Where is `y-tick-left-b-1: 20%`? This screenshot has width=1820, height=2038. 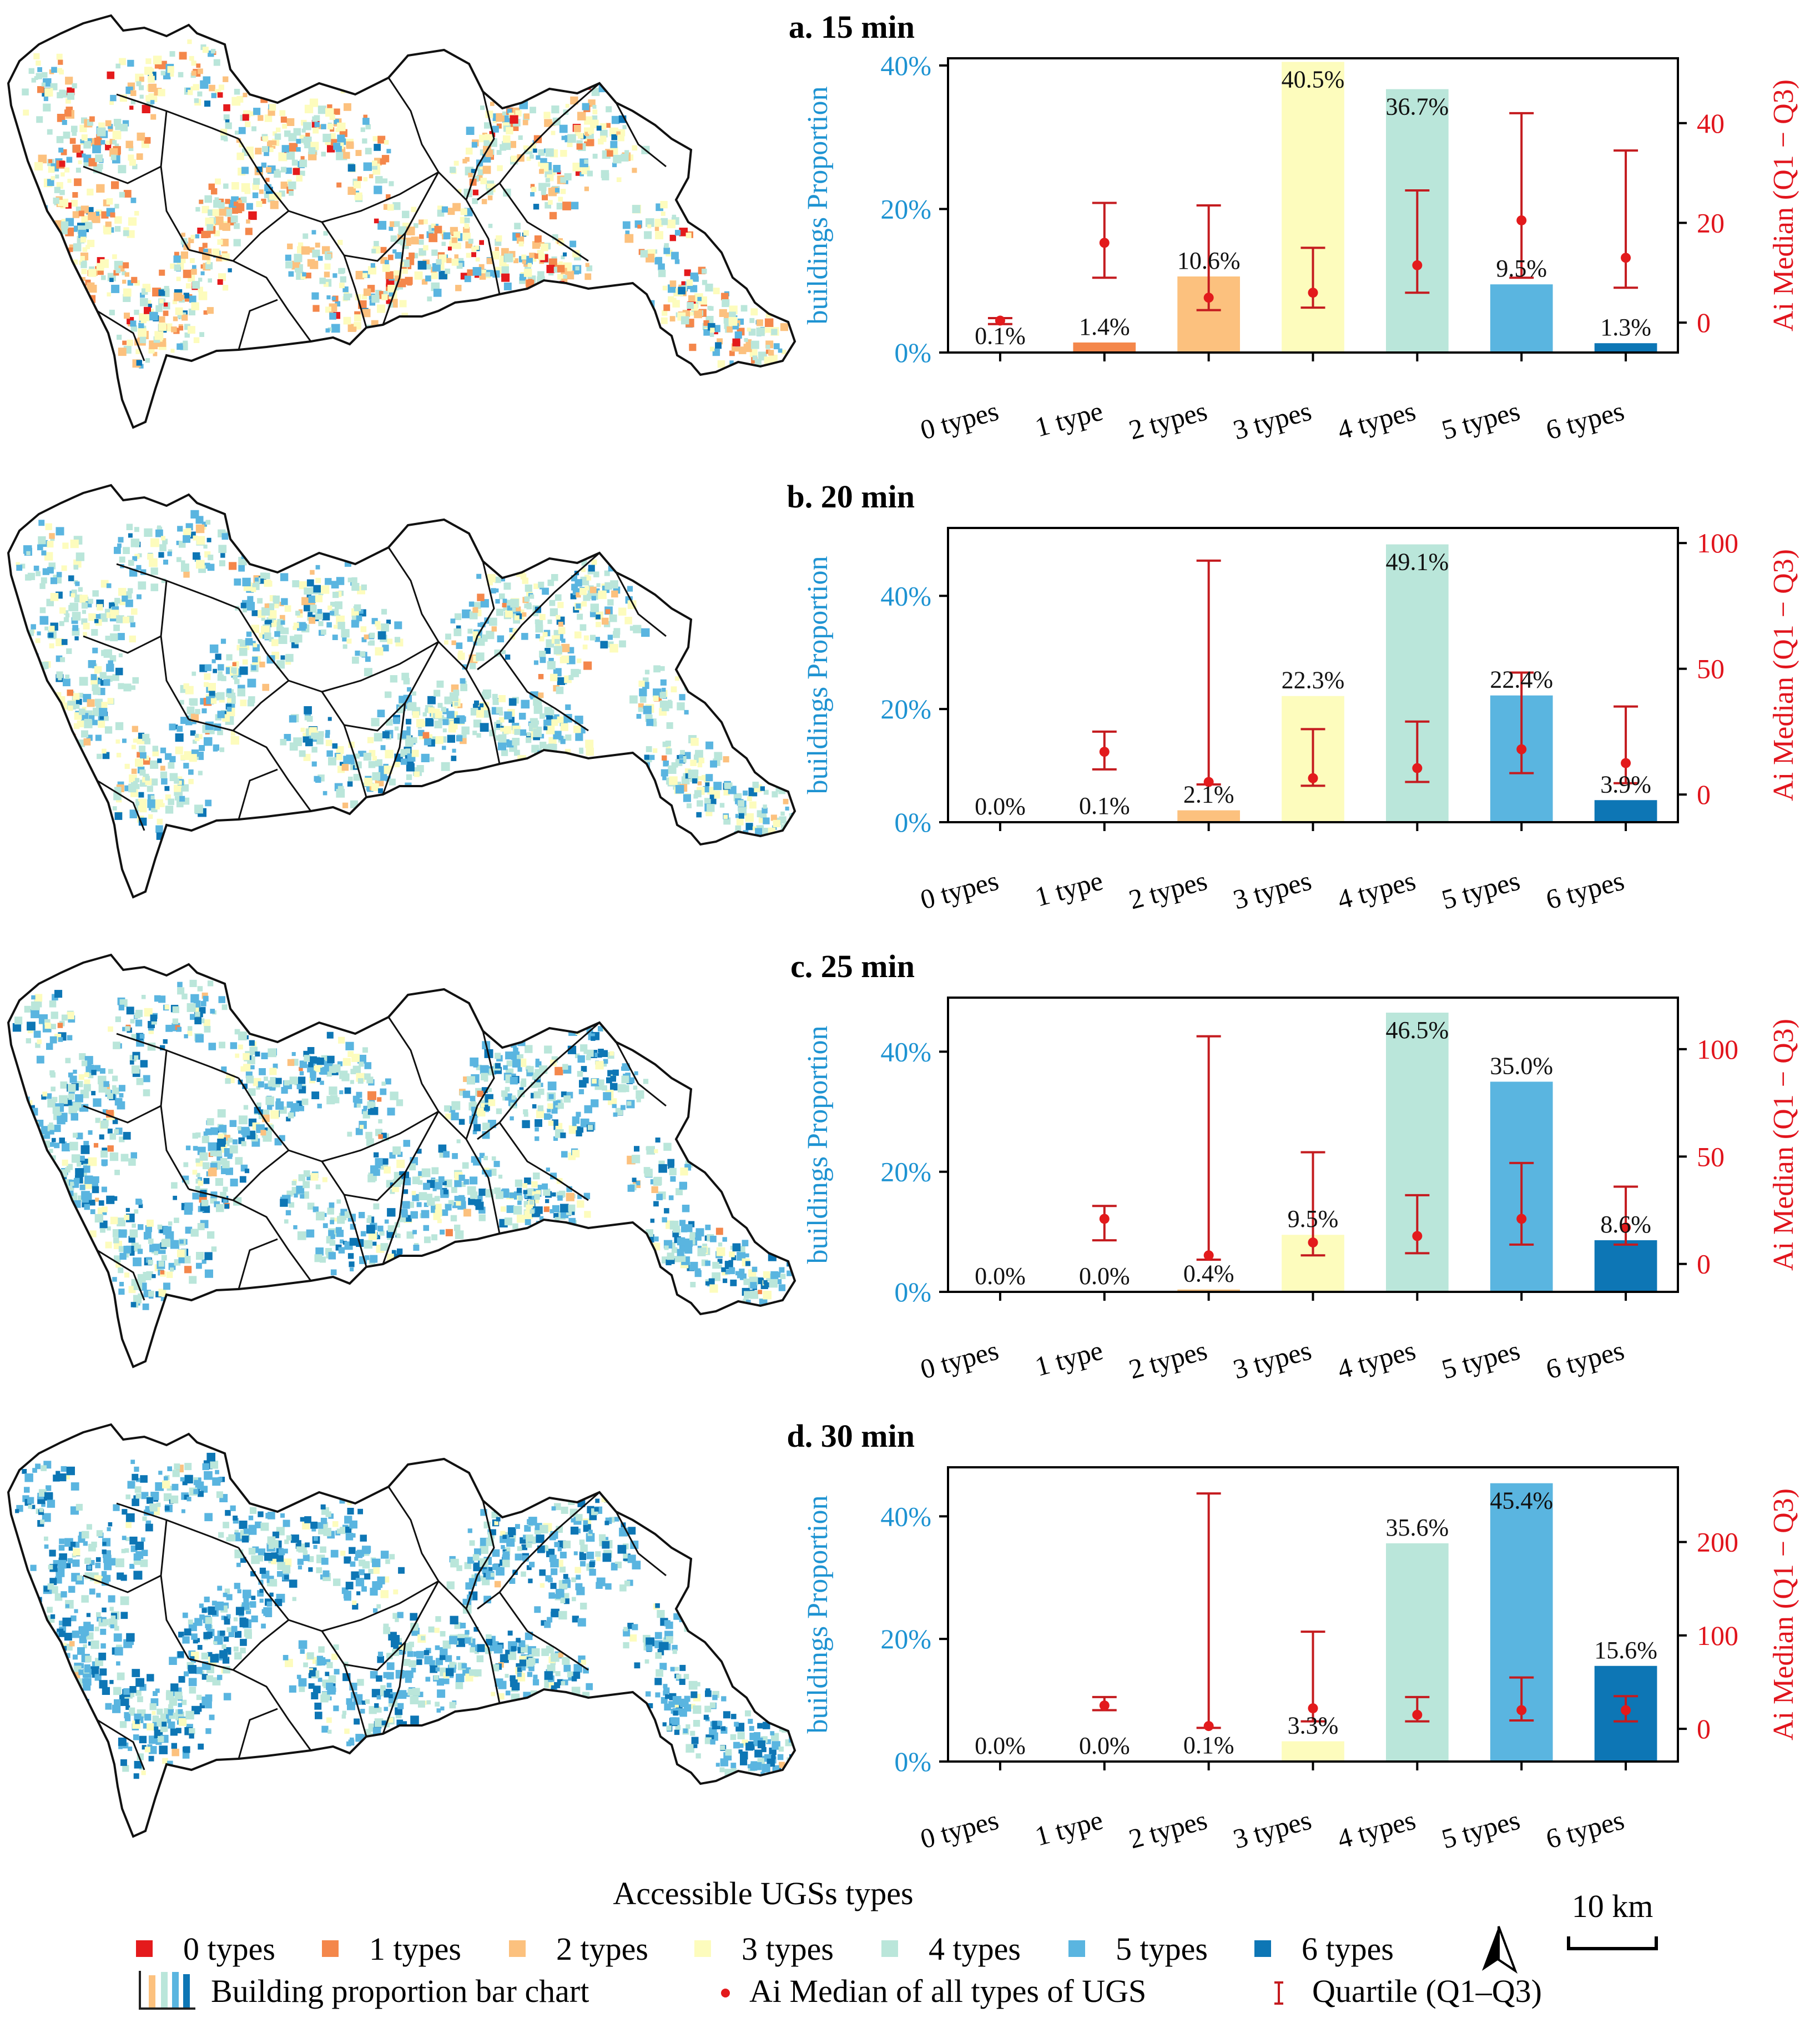 y-tick-left-b-1: 20% is located at coordinates (905, 709).